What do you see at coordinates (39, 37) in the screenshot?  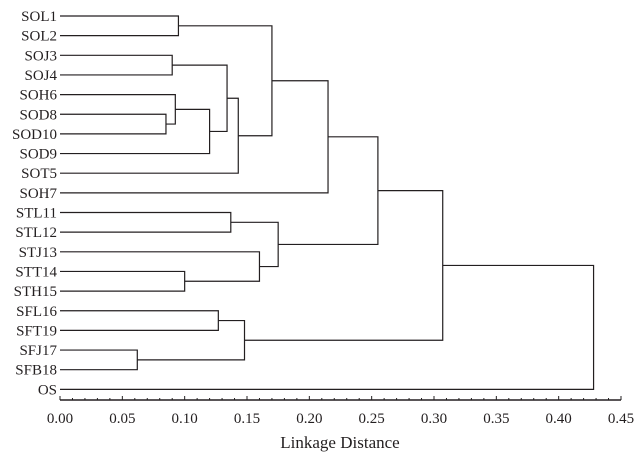 I see `leaf-label: SOL2` at bounding box center [39, 37].